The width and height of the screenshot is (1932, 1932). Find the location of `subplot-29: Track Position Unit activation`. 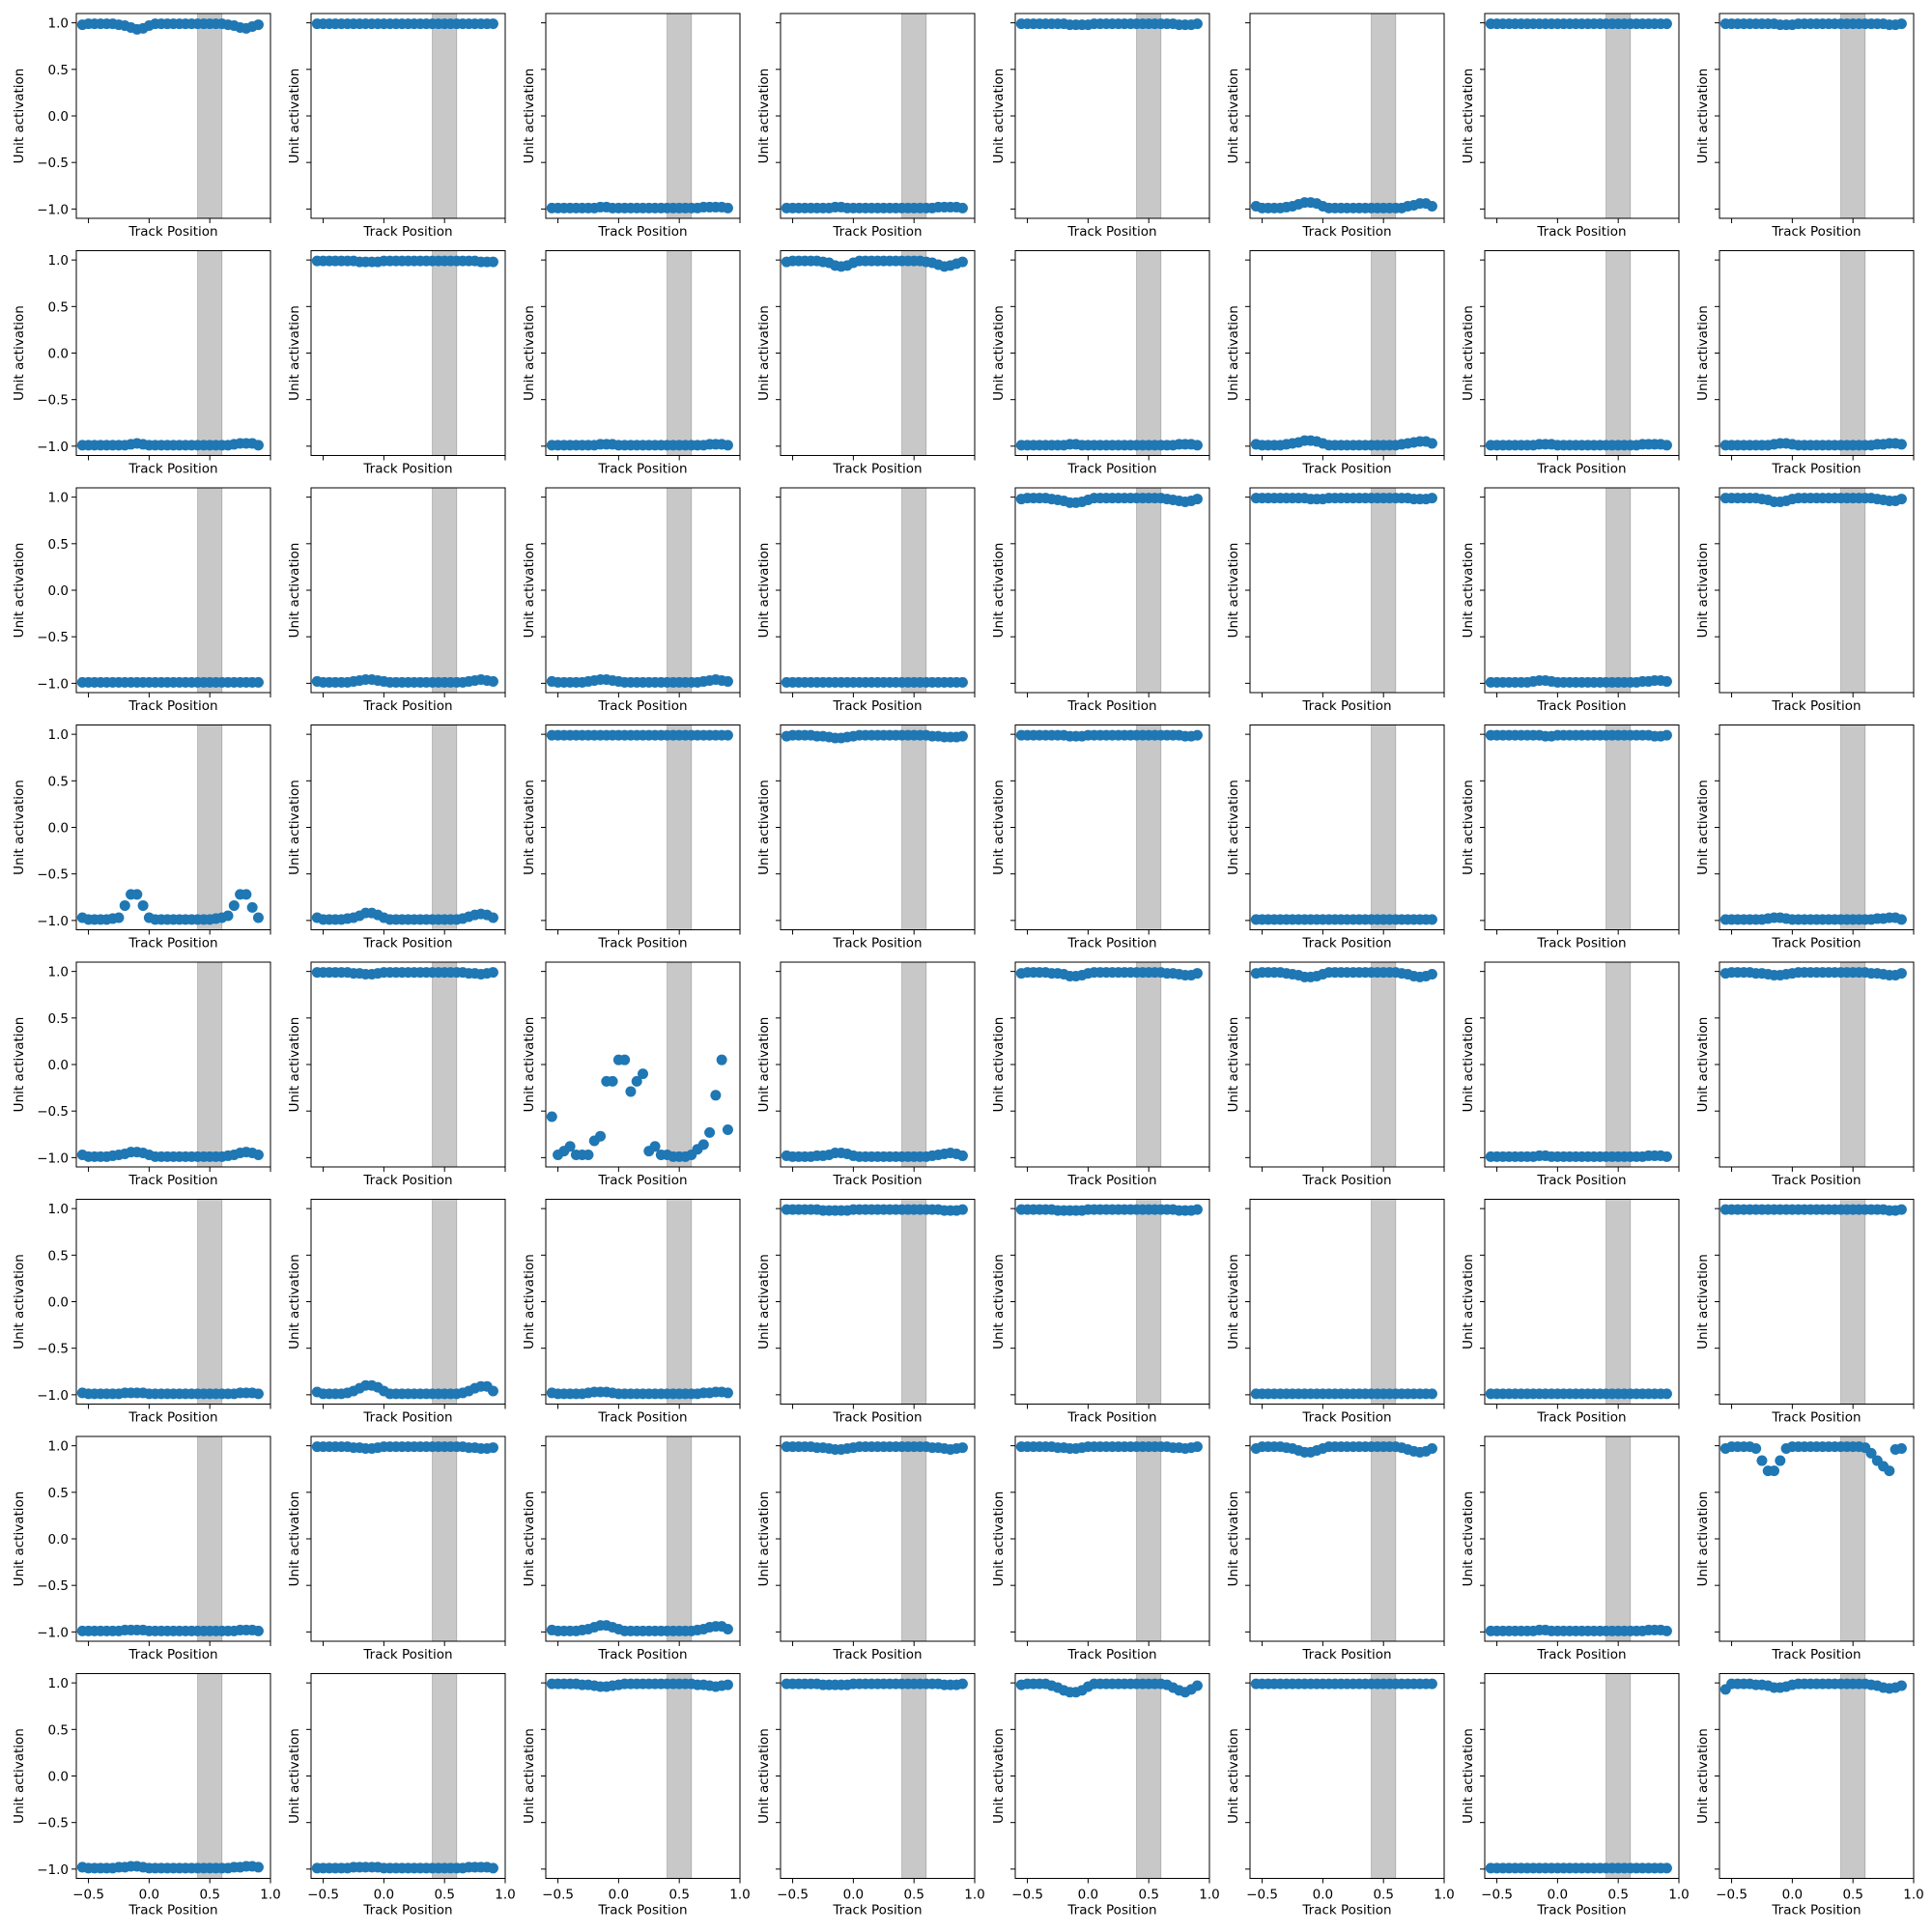

subplot-29: Track Position Unit activation is located at coordinates (1100, 838).